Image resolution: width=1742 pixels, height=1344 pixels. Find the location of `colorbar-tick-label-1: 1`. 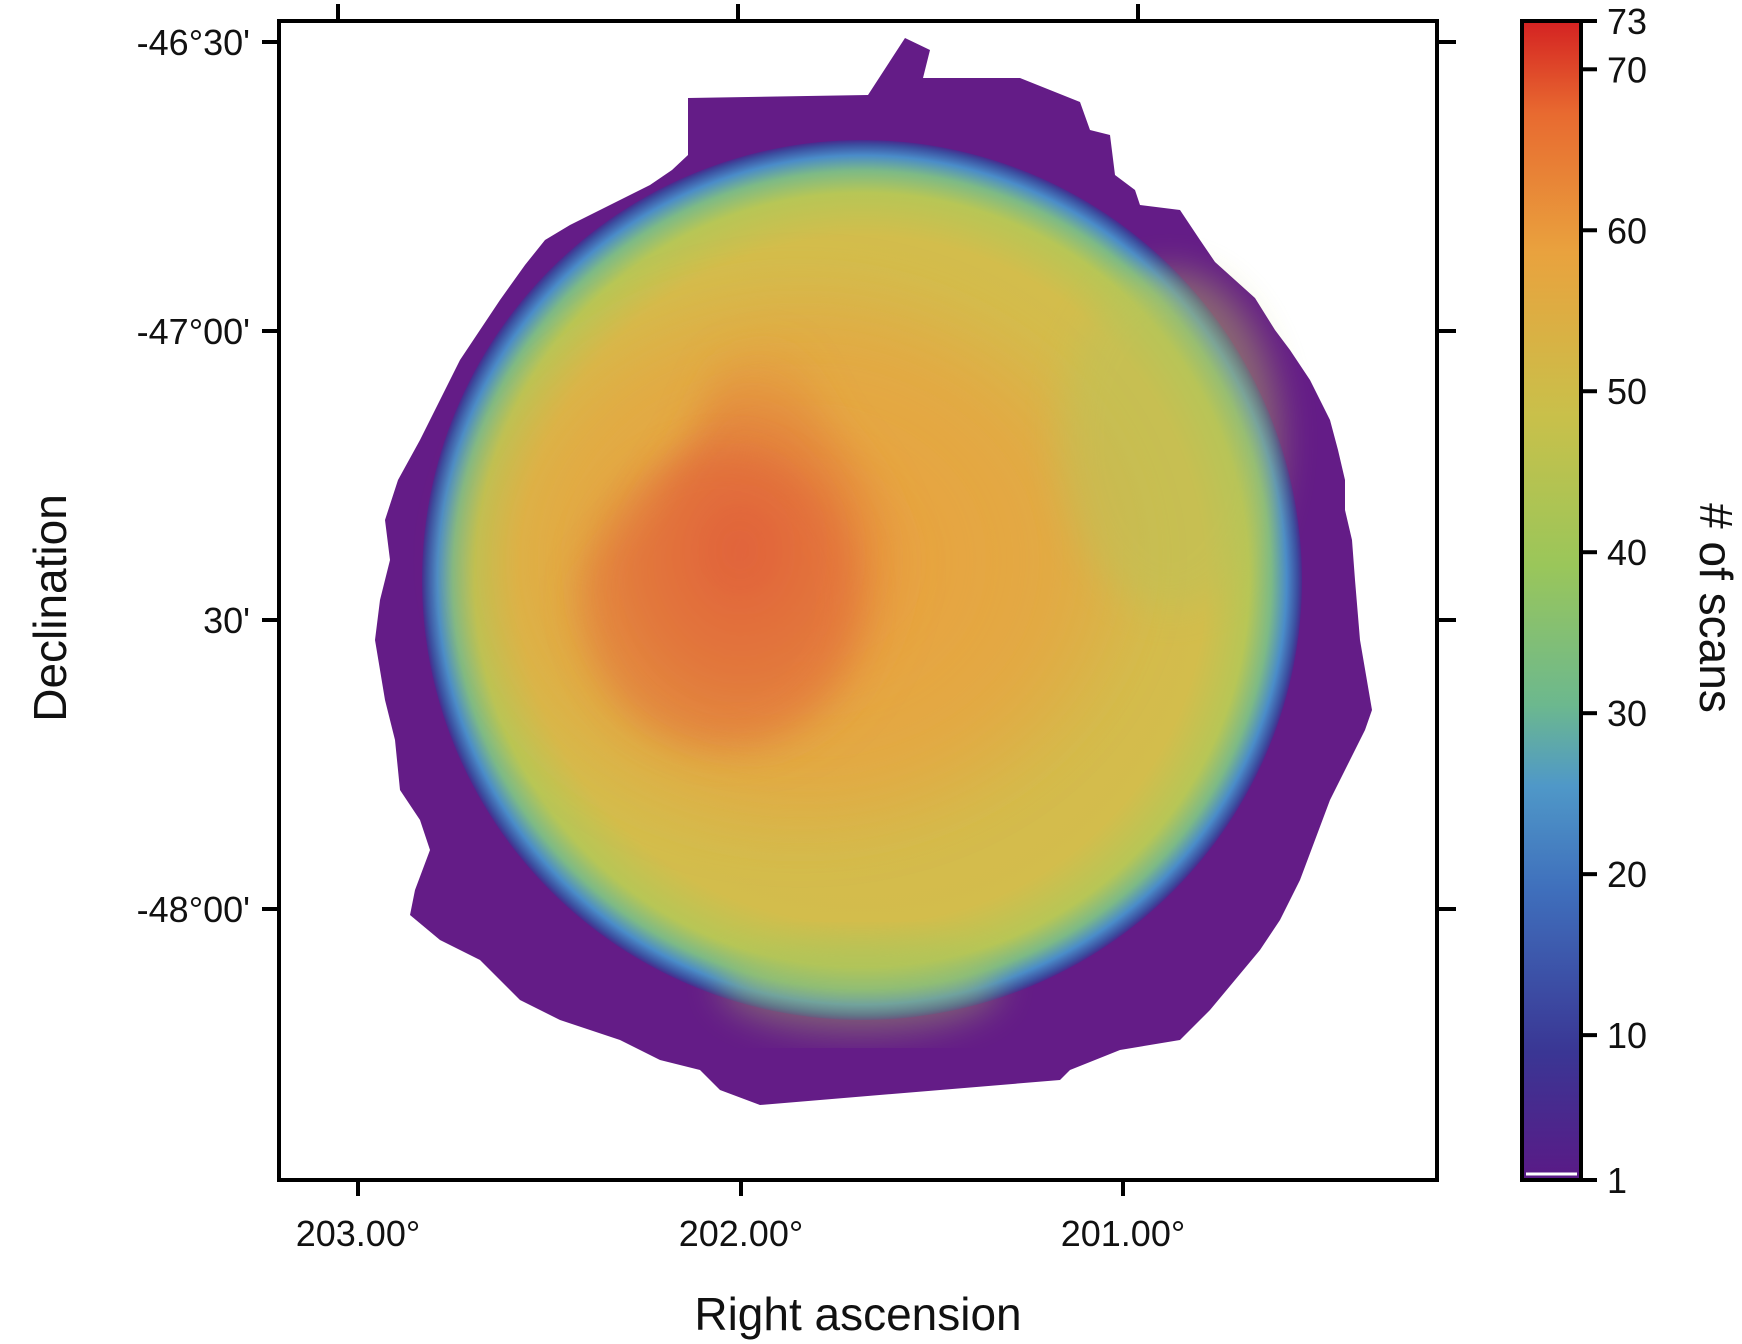

colorbar-tick-label-1: 1 is located at coordinates (1617, 1180).